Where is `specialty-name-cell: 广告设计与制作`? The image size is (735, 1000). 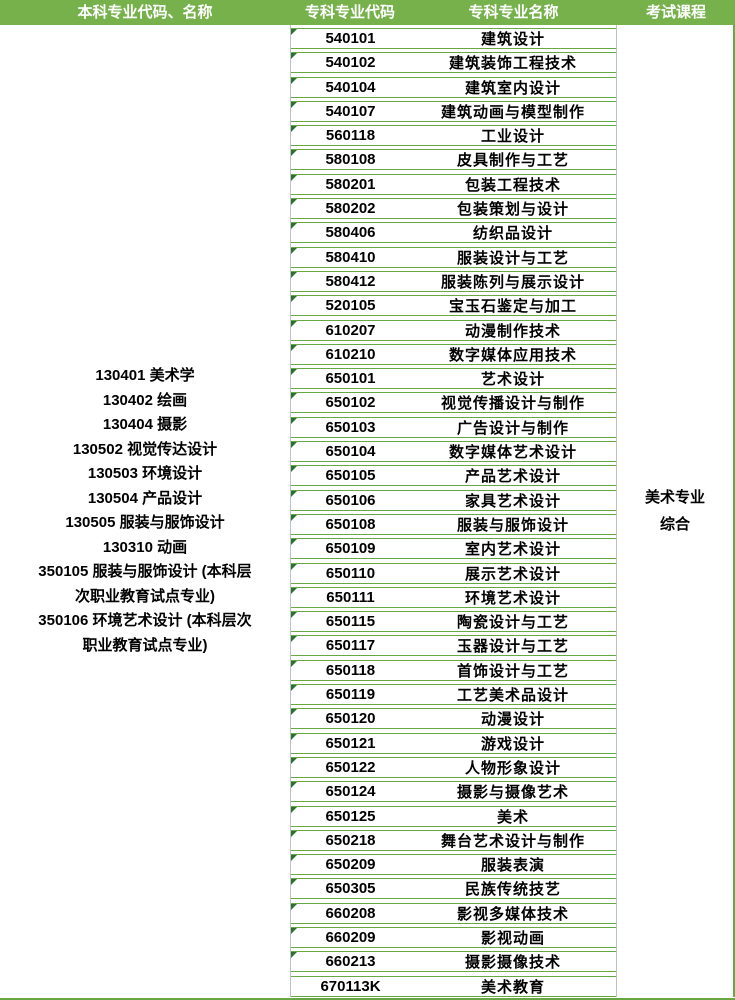 specialty-name-cell: 广告设计与制作 is located at coordinates (512, 428).